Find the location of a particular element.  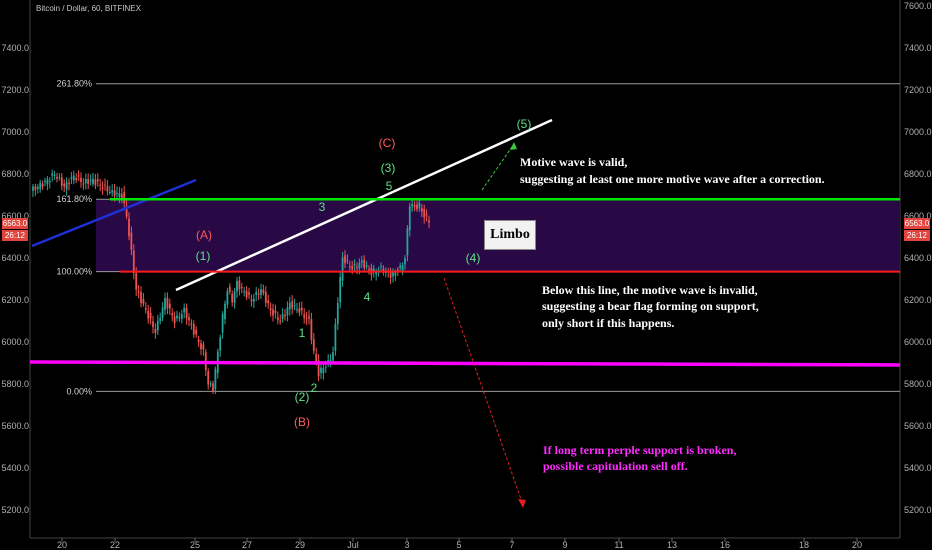

x-tick-9: 9 is located at coordinates (564, 545).